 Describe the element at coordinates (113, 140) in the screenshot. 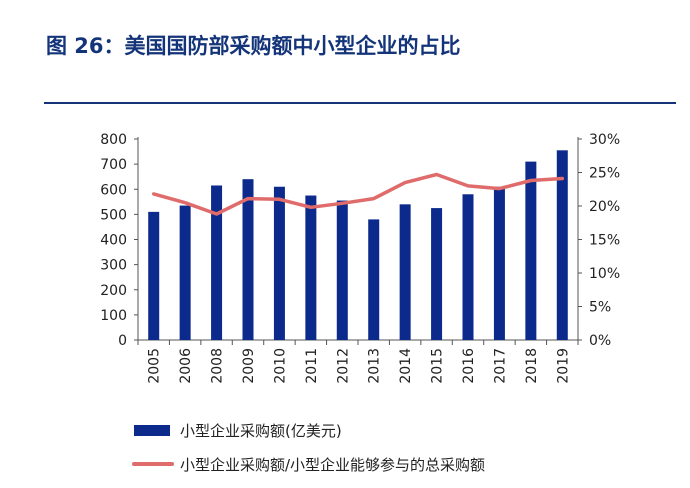

I see `y-left-tick-label: 800` at that location.